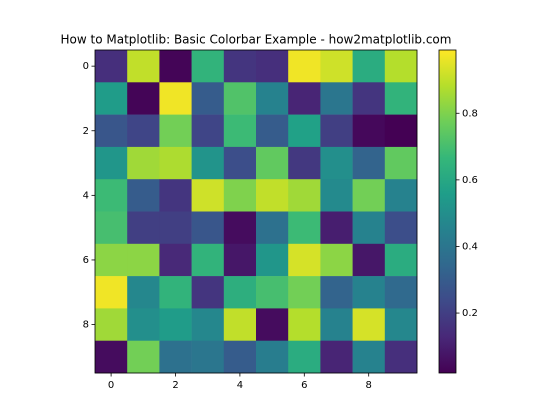 This screenshot has height=420, width=560. I want to click on y-tick-label: 4, so click(86, 195).